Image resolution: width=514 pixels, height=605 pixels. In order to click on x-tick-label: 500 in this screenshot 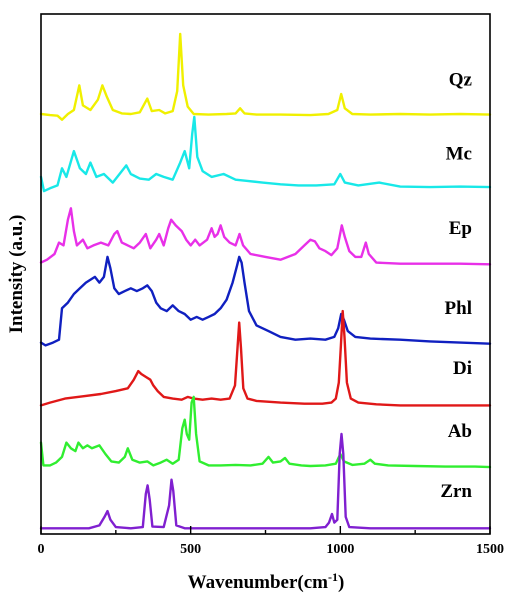, I will do `click(190, 549)`.